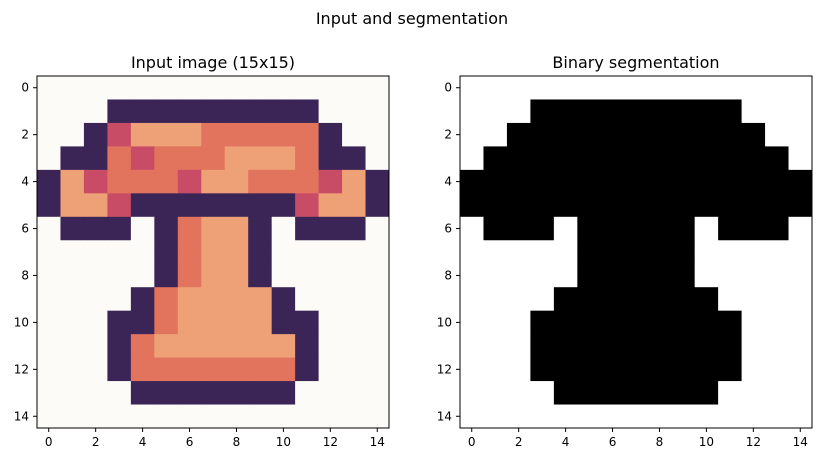 The image size is (822, 462). What do you see at coordinates (190, 442) in the screenshot?
I see `input-x-tick-label: 6` at bounding box center [190, 442].